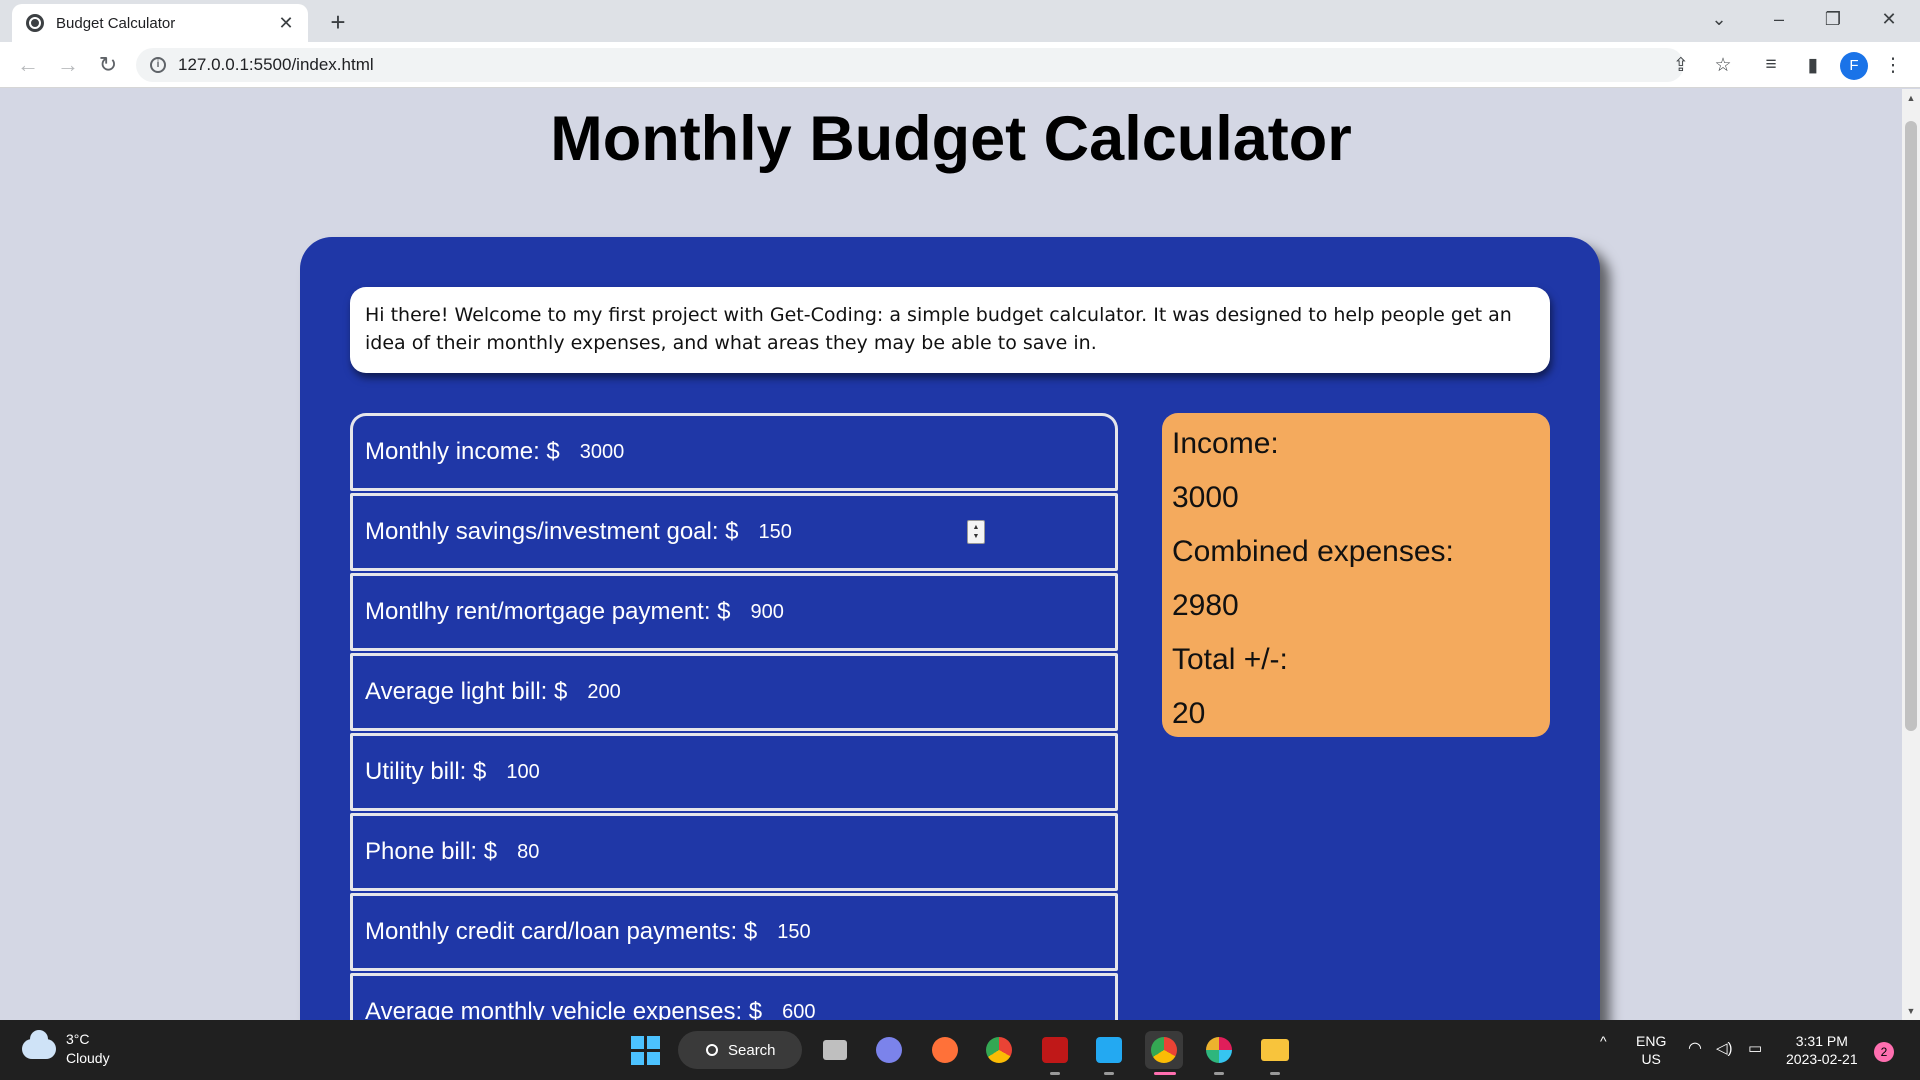 This screenshot has width=1920, height=1080. I want to click on scroll-thumb, so click(1911, 426).